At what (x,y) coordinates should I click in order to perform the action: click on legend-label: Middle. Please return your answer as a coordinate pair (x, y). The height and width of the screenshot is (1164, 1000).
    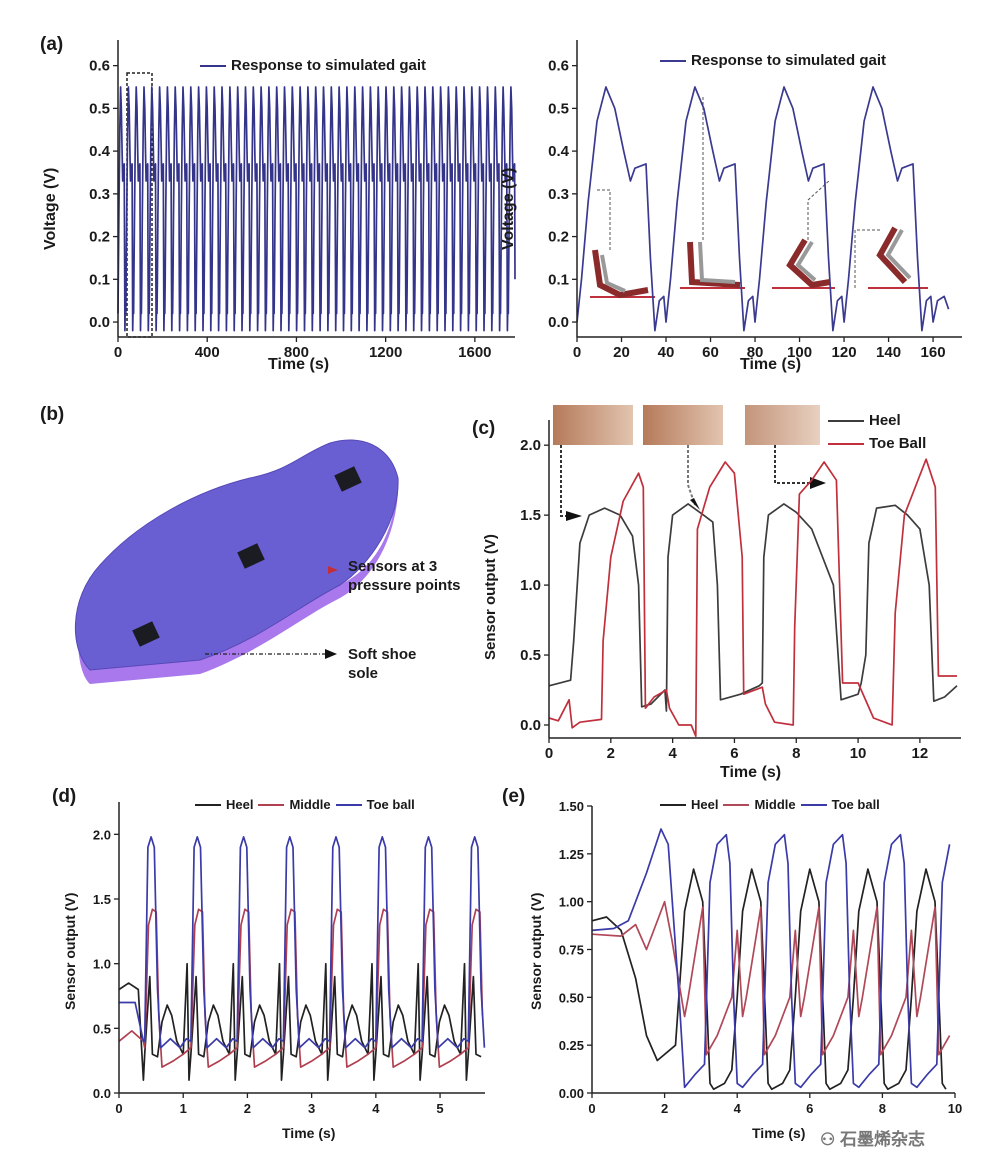
    Looking at the image, I should click on (310, 804).